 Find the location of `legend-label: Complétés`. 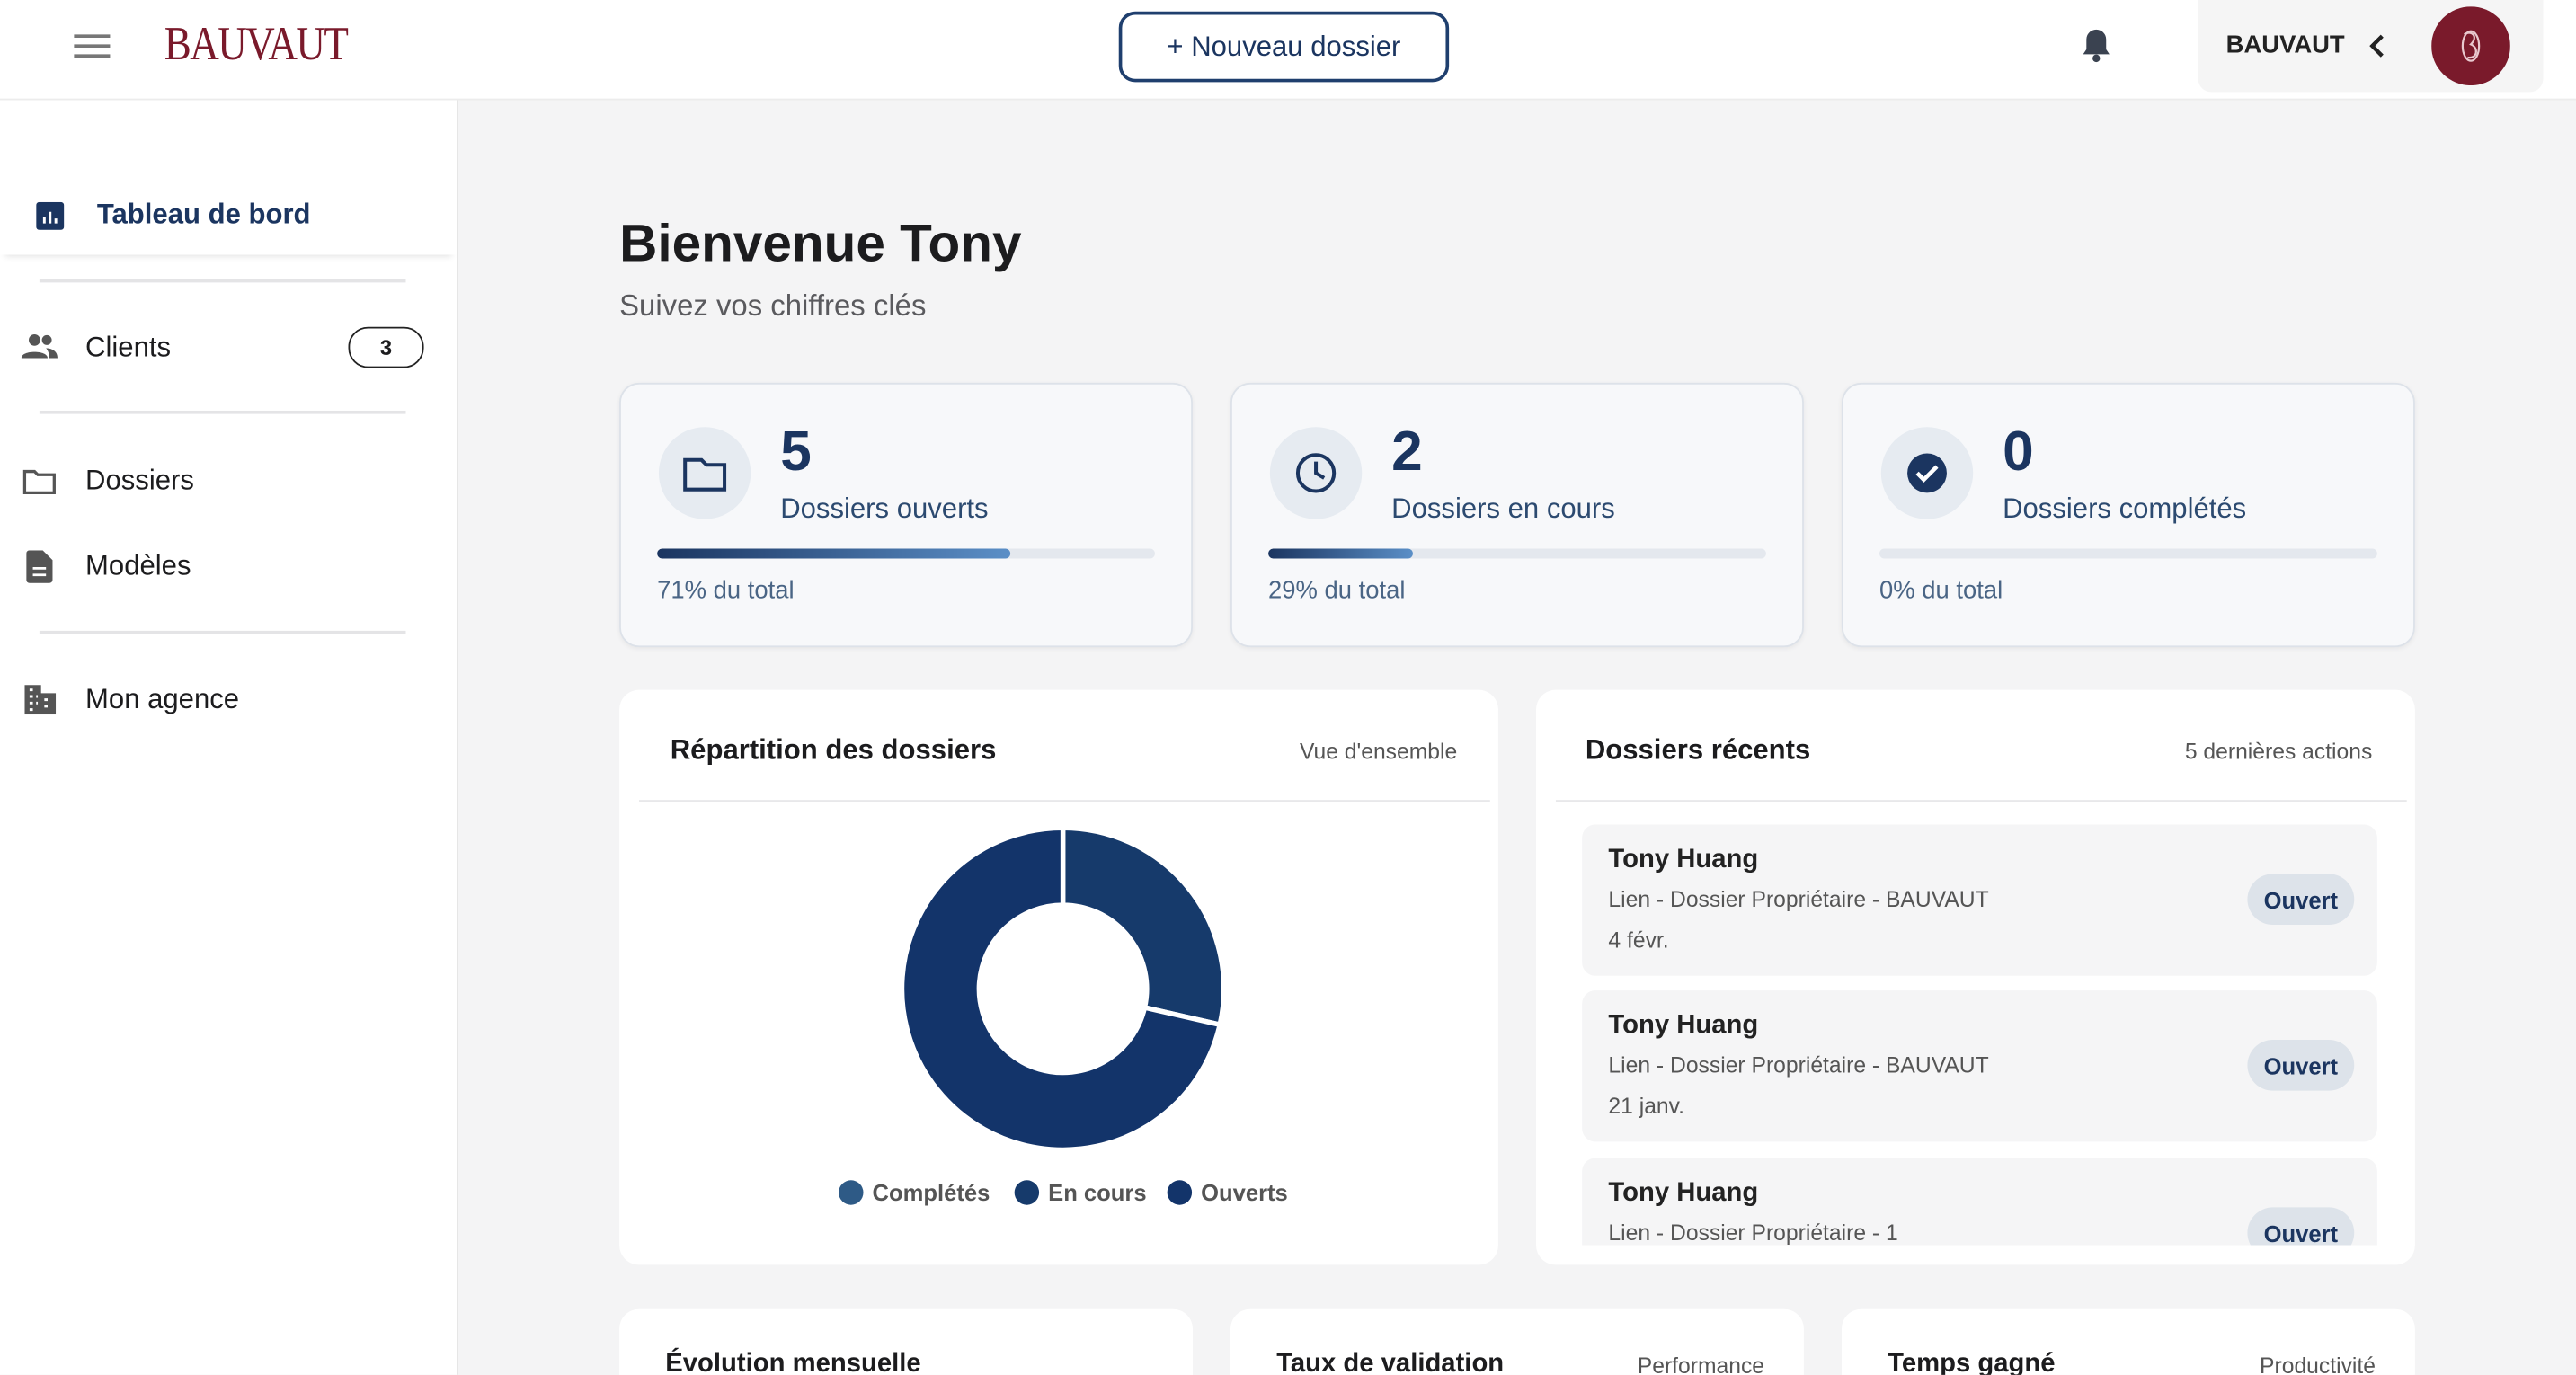

legend-label: Complétés is located at coordinates (931, 1193).